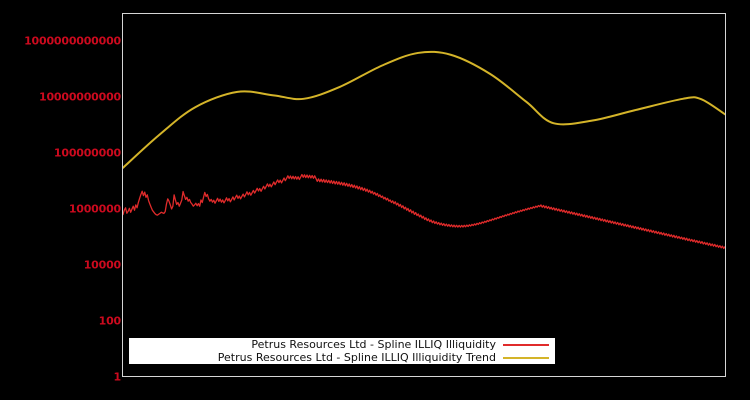 The image size is (750, 400). Describe the element at coordinates (87, 153) in the screenshot. I see `y-axis-tick-label: 100000000` at that location.